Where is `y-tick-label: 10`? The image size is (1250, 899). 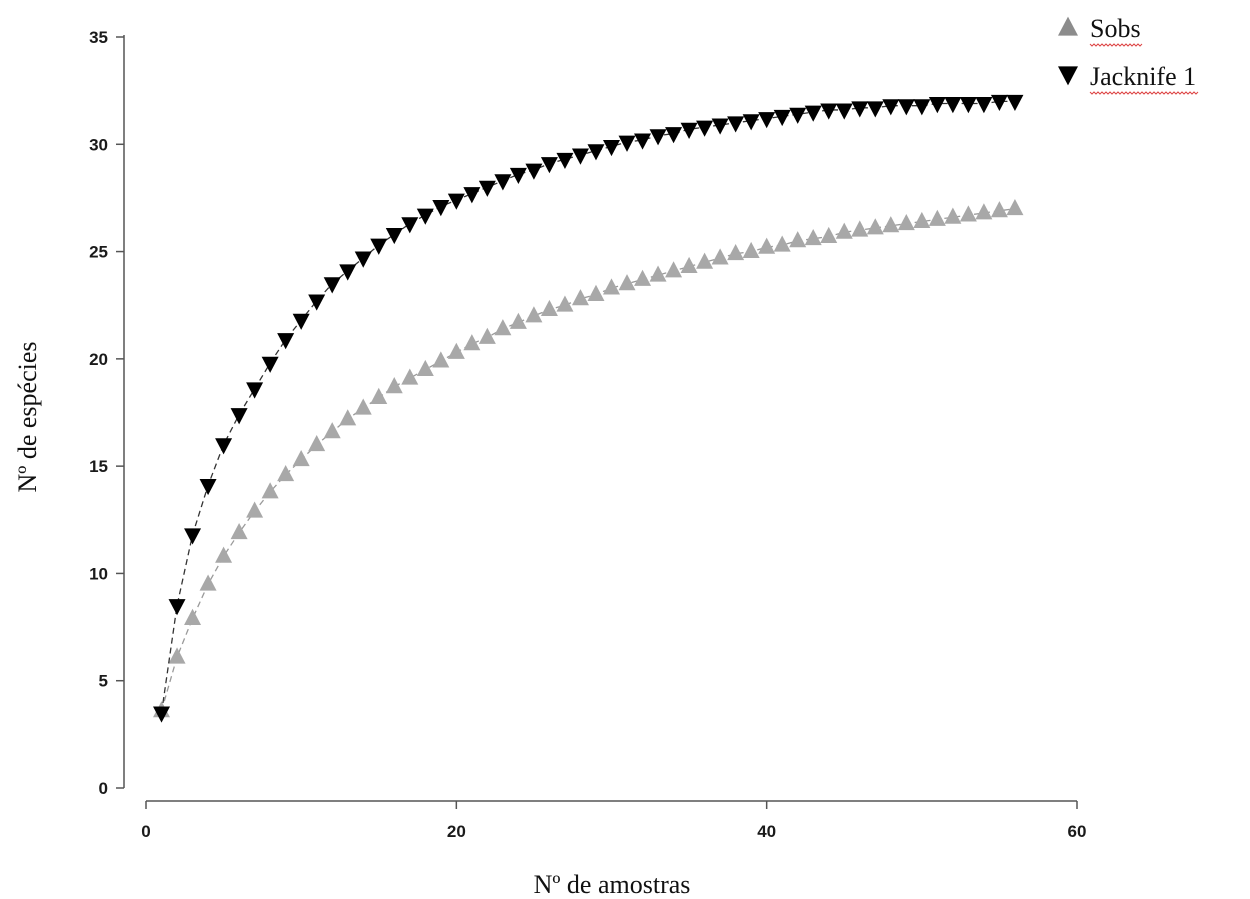 y-tick-label: 10 is located at coordinates (98, 573).